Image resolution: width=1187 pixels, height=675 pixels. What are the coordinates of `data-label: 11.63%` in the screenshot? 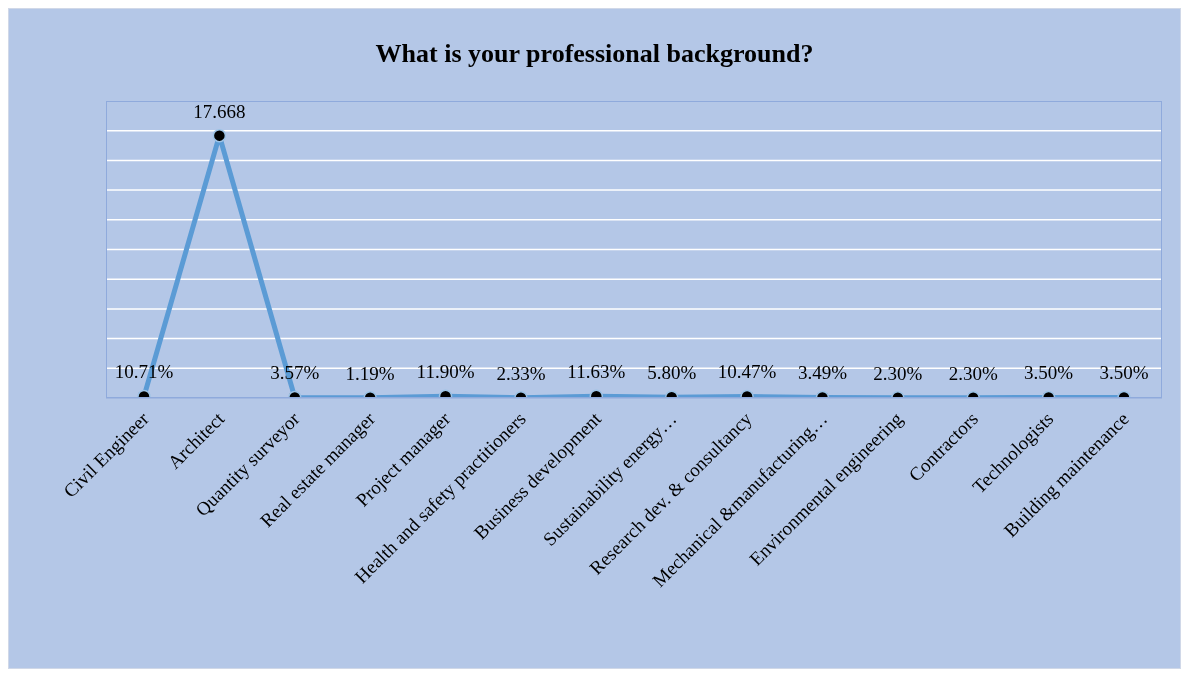 It's located at (596, 372).